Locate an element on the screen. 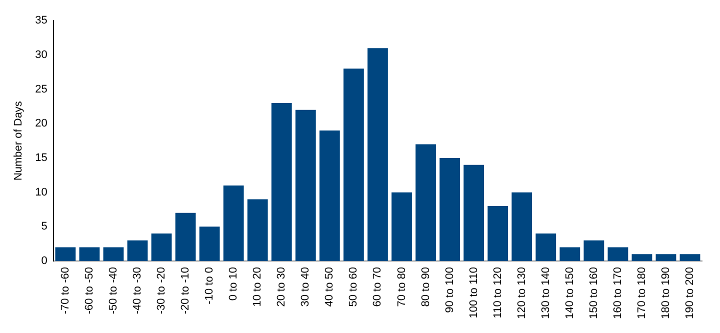 The width and height of the screenshot is (720, 333). x-tick-label: 40 to 50 is located at coordinates (330, 287).